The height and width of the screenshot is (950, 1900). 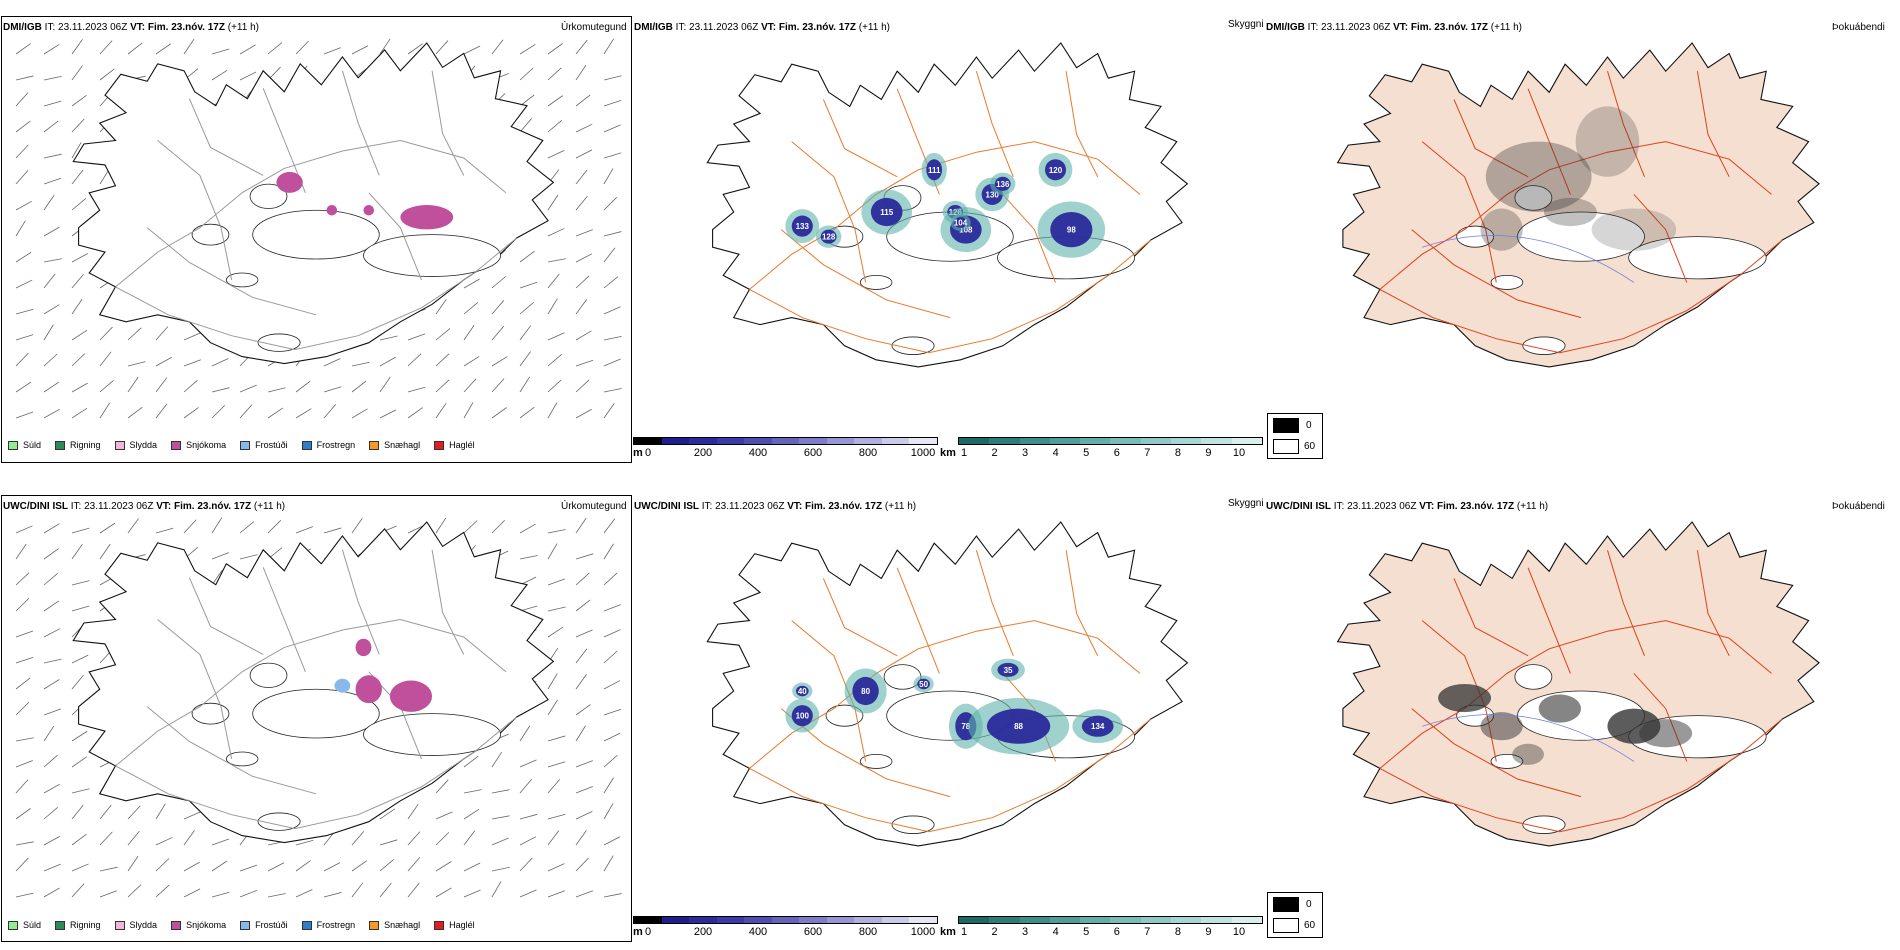 I want to click on legend-label: Súld, so click(x=32, y=445).